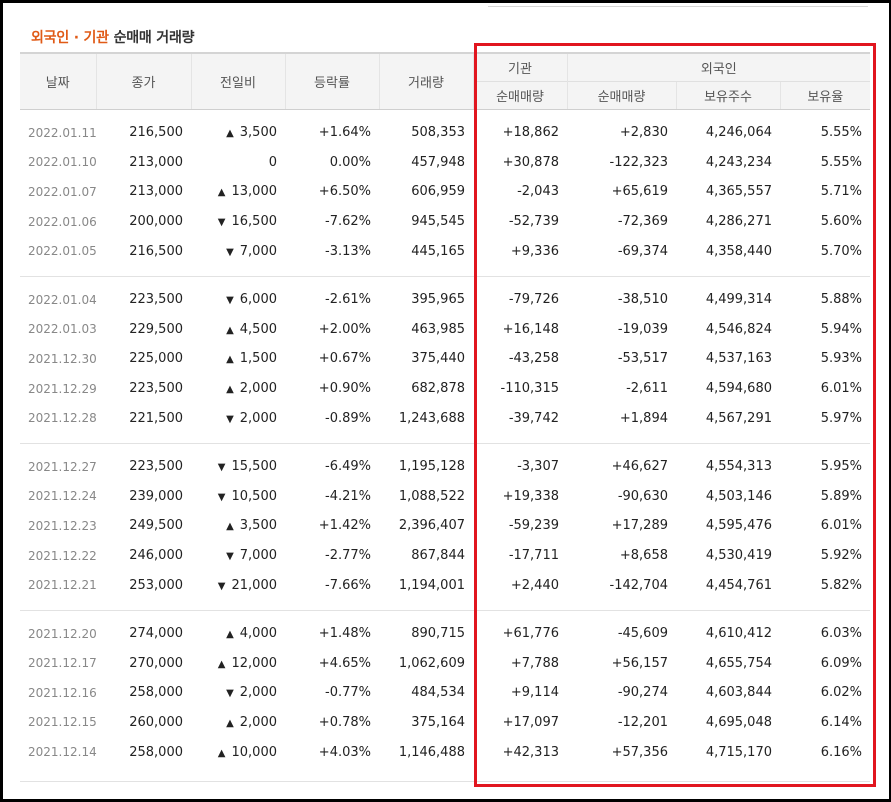 The image size is (891, 802). What do you see at coordinates (348, 300) in the screenshot?
I see `cell-rate: -2.61%` at bounding box center [348, 300].